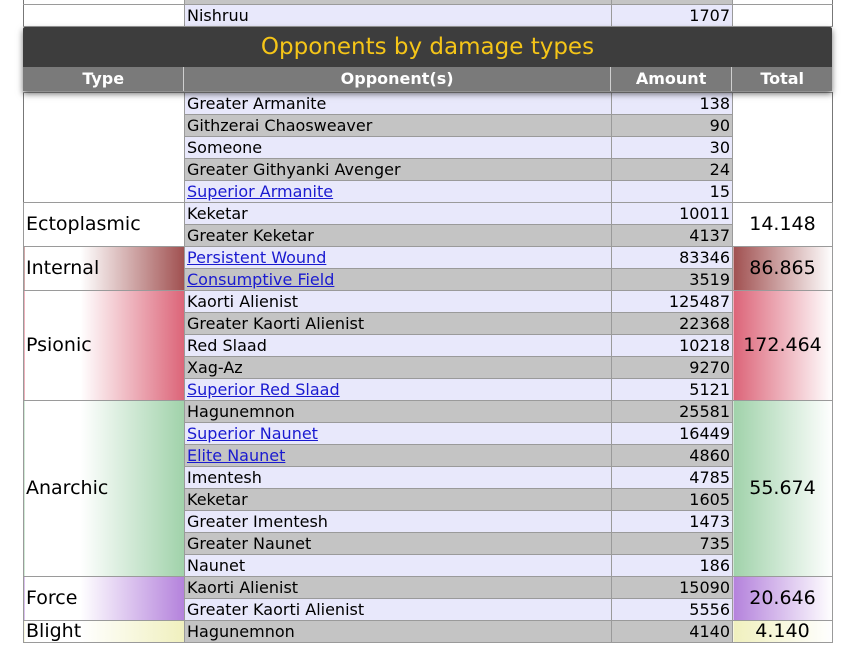  What do you see at coordinates (672, 477) in the screenshot?
I see `opponent-amount: 4785` at bounding box center [672, 477].